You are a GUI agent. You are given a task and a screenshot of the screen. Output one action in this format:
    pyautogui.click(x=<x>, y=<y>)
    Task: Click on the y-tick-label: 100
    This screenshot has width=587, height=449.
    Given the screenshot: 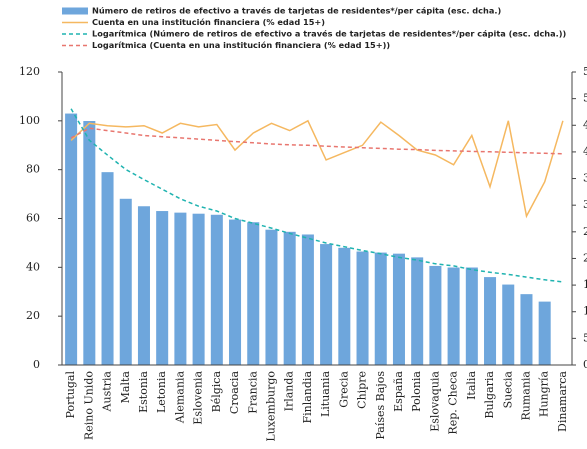 What is the action you would take?
    pyautogui.click(x=29, y=120)
    